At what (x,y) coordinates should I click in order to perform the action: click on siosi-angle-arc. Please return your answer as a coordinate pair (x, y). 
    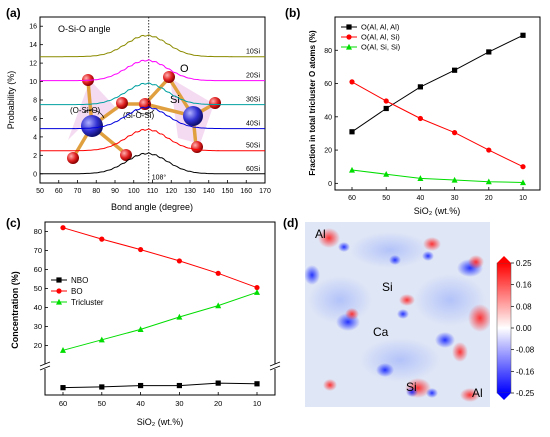
    Looking at the image, I should click on (145, 112).